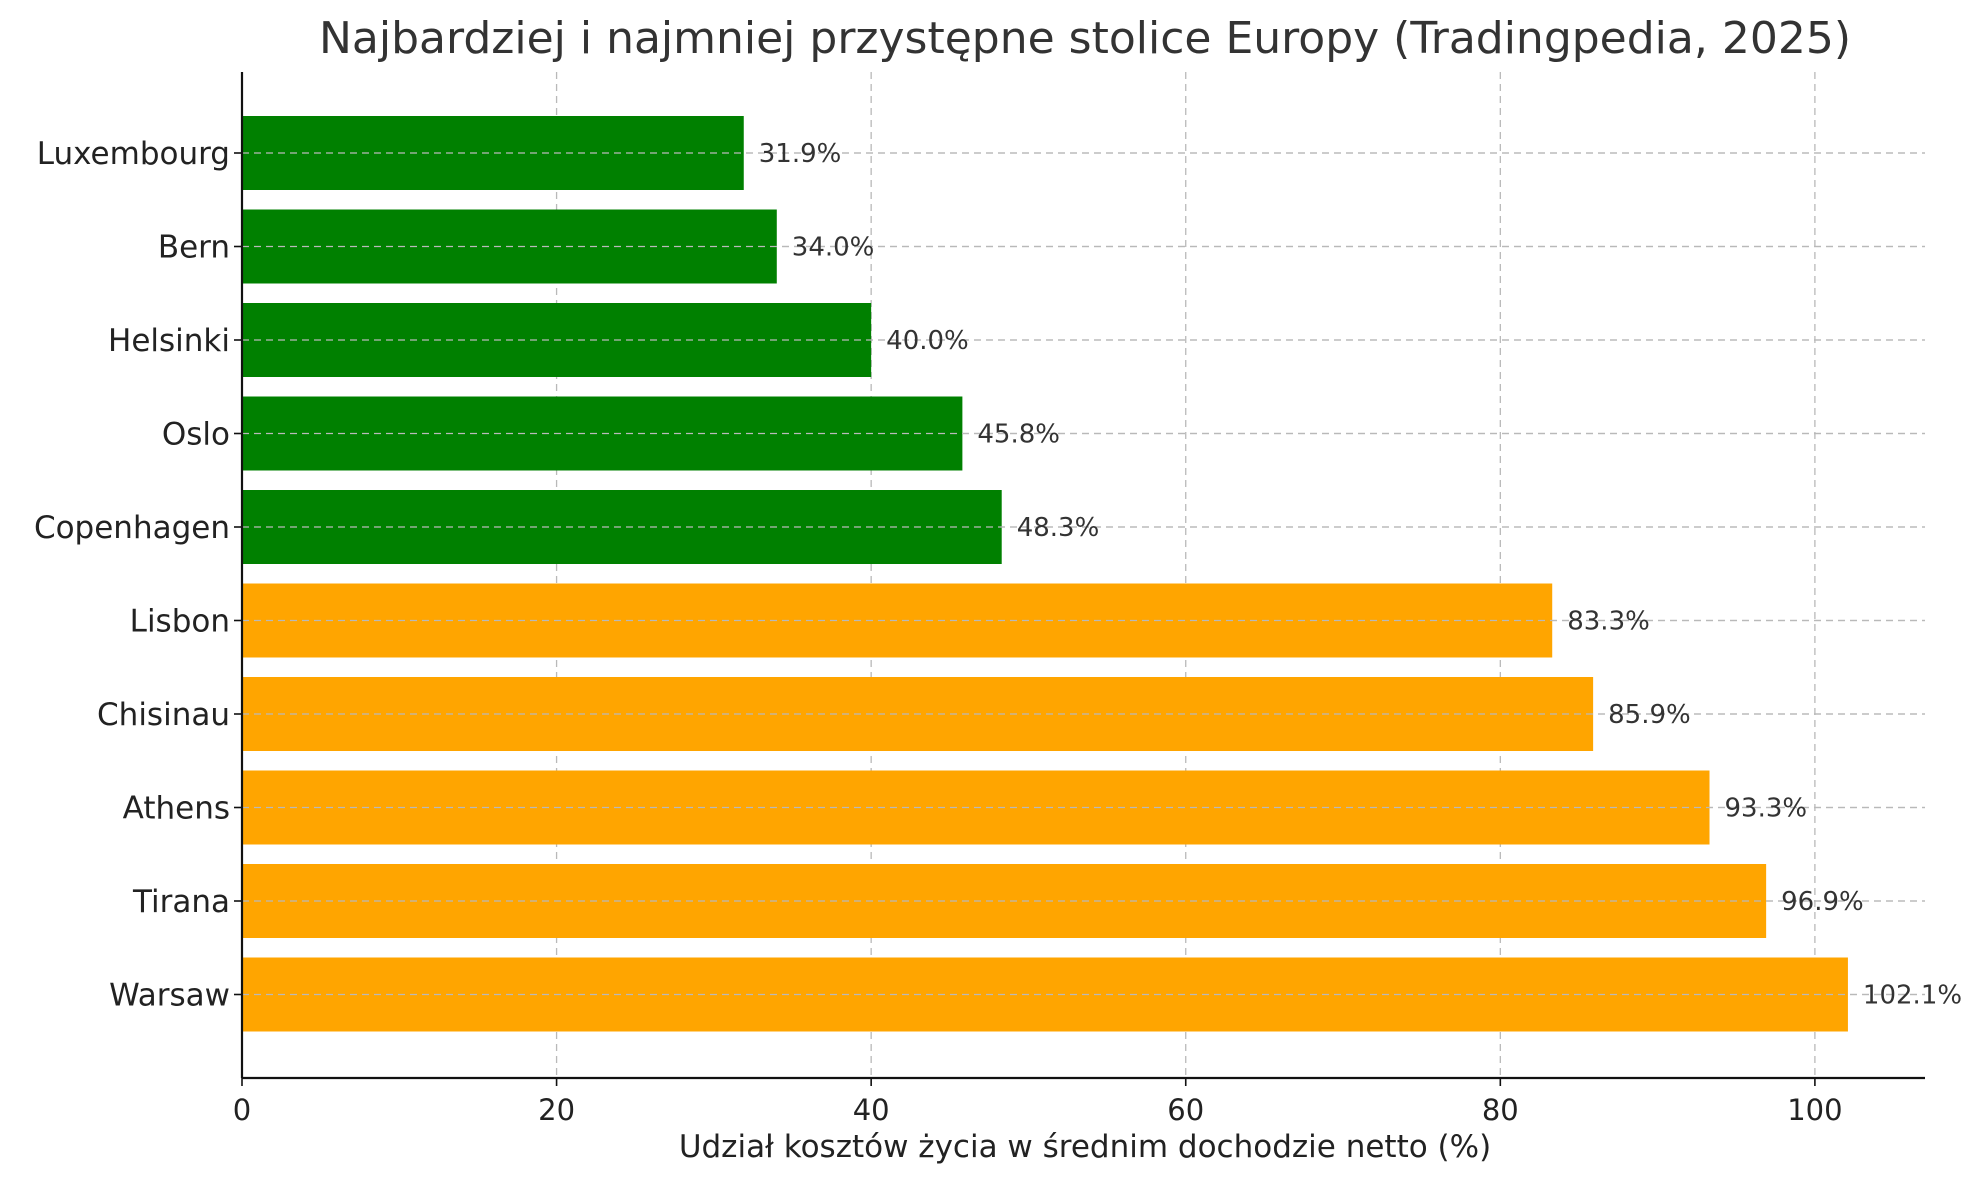 The height and width of the screenshot is (1180, 1975). Describe the element at coordinates (242, 1110) in the screenshot. I see `x-tick-label: 0` at that location.